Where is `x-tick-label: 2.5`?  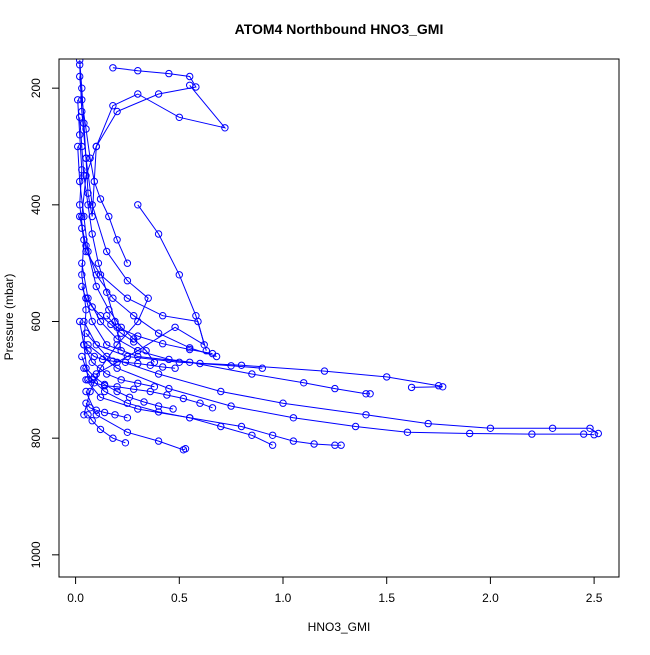
x-tick-label: 2.5 is located at coordinates (594, 598).